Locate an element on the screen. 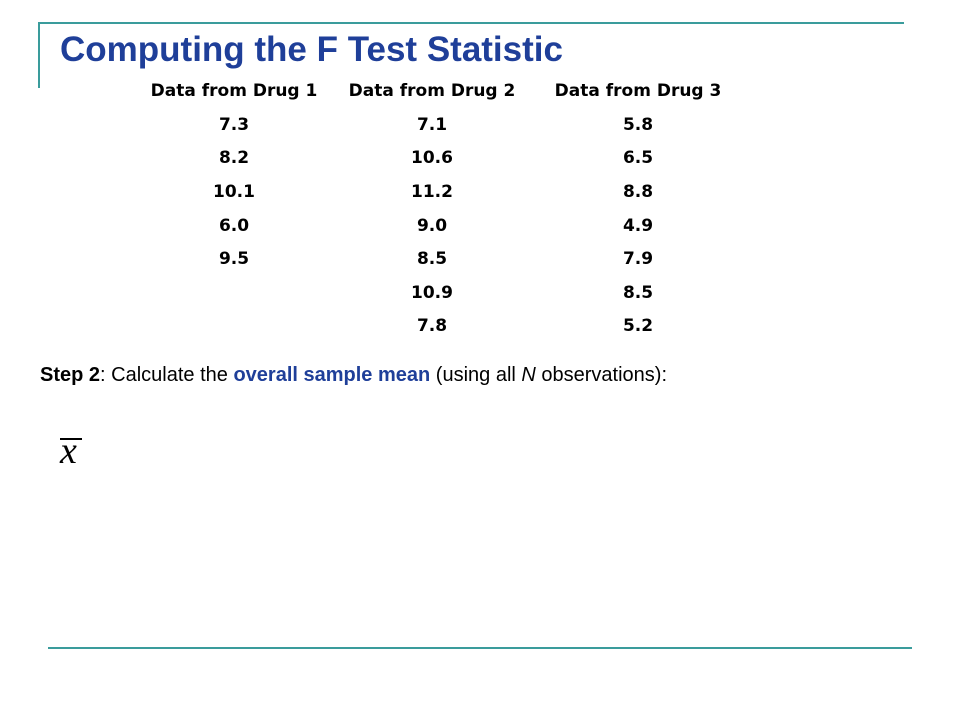  table-cell: 4.9 is located at coordinates (638, 225).